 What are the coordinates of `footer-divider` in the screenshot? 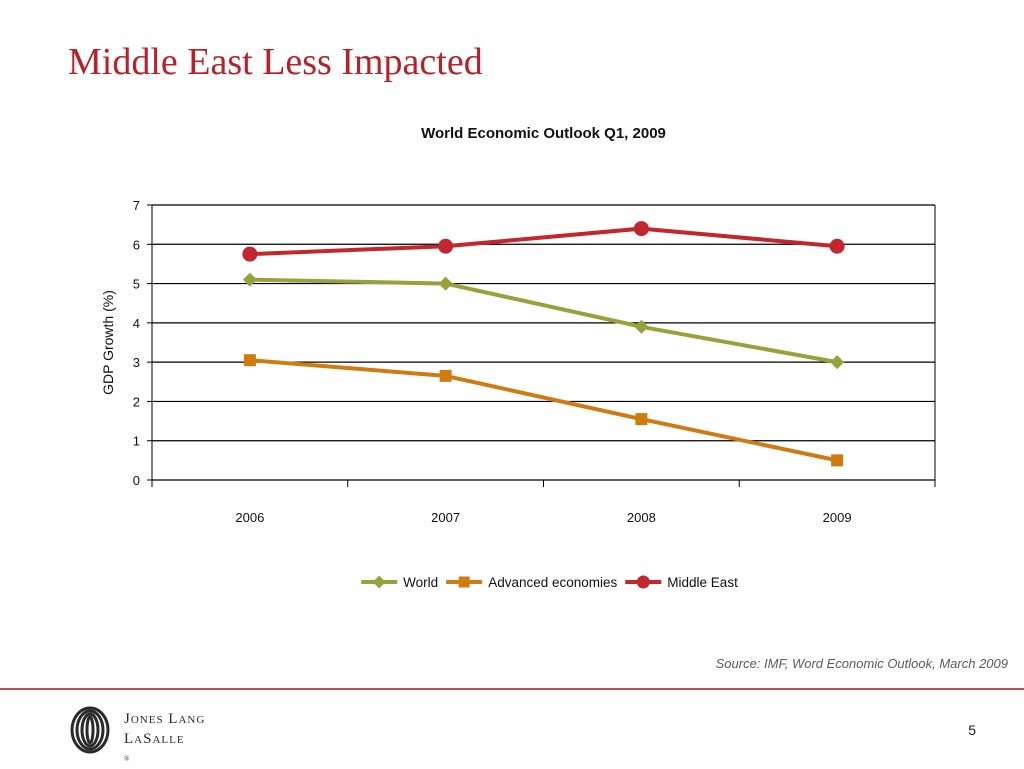 It's located at (512, 689).